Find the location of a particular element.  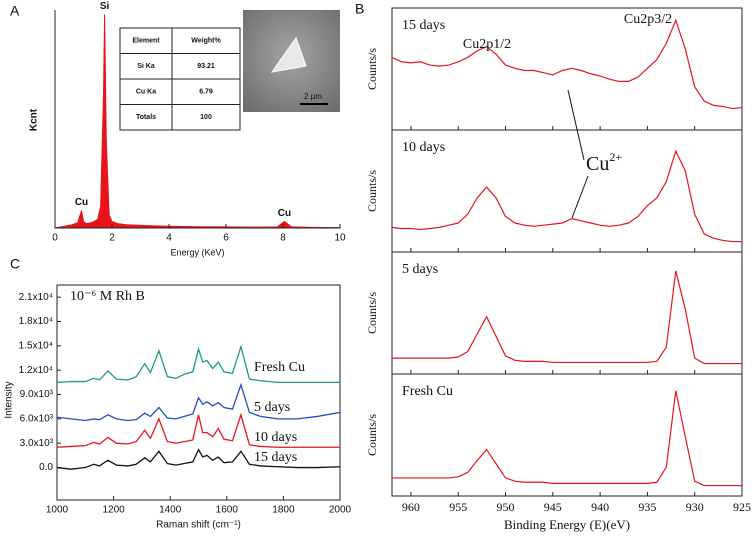

table-cell: 93.21 is located at coordinates (206, 66).